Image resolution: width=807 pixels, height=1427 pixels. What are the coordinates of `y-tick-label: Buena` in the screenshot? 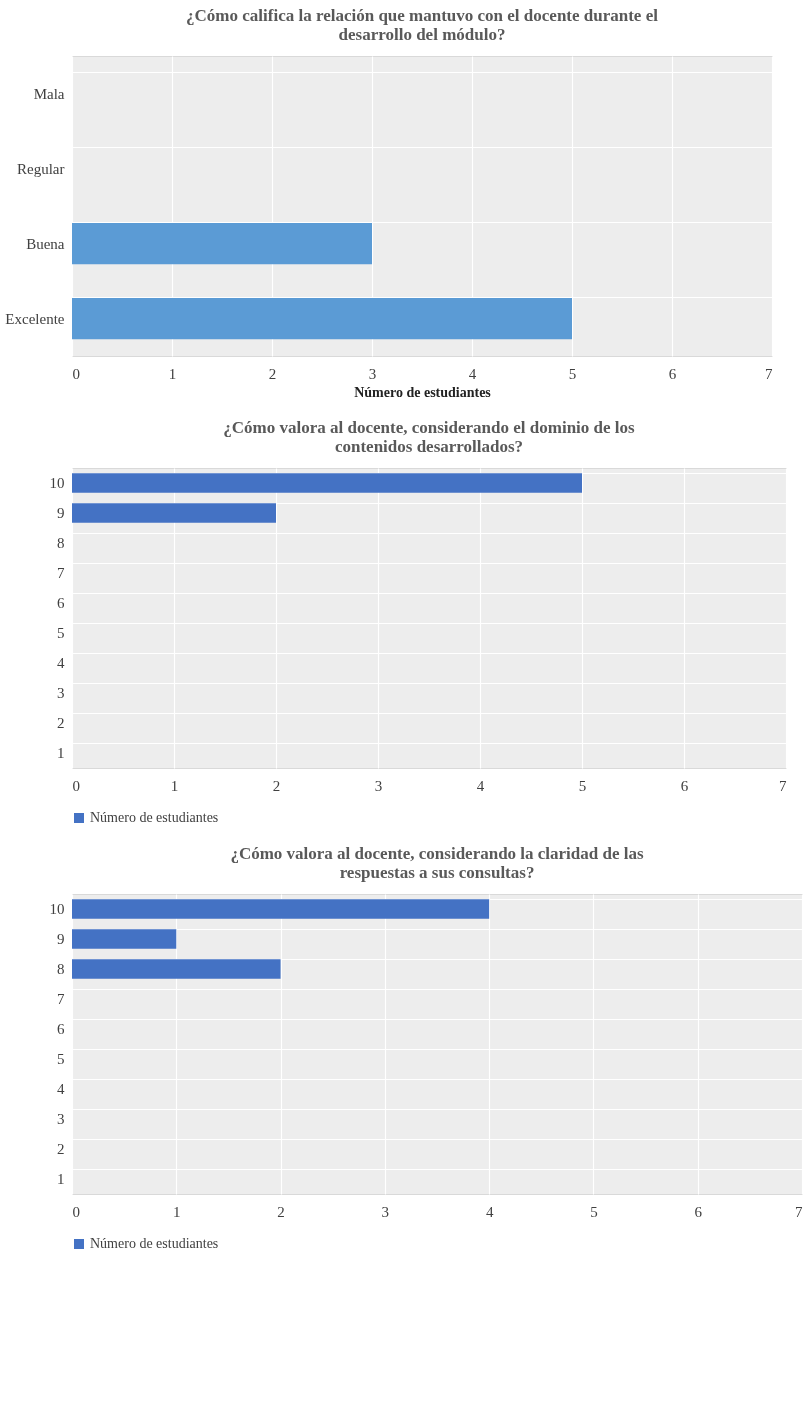 It's located at (45, 243).